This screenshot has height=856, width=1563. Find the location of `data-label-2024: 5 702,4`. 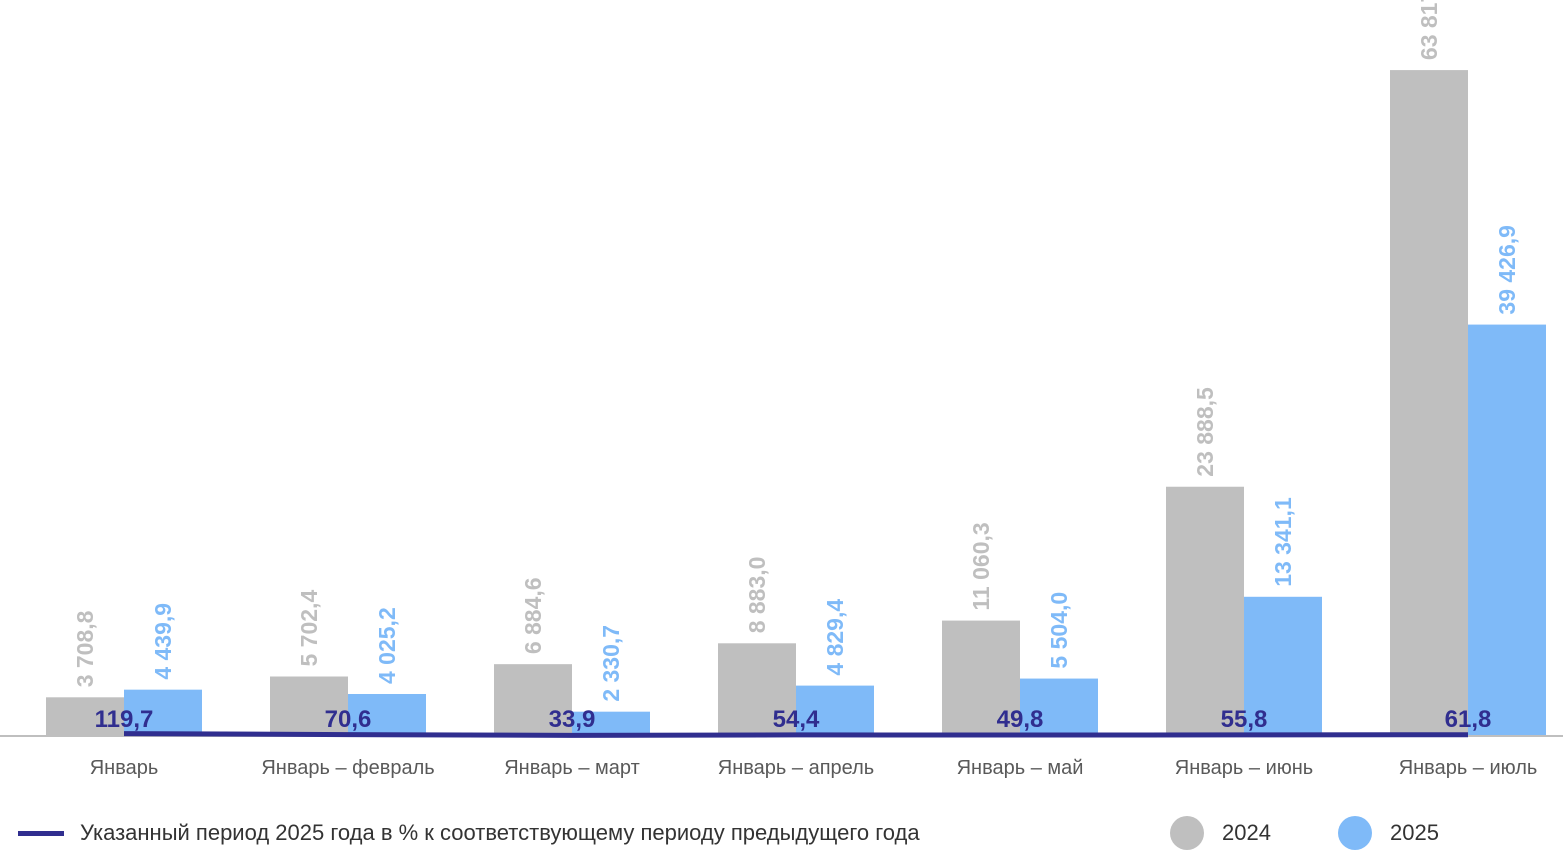

data-label-2024: 5 702,4 is located at coordinates (309, 628).